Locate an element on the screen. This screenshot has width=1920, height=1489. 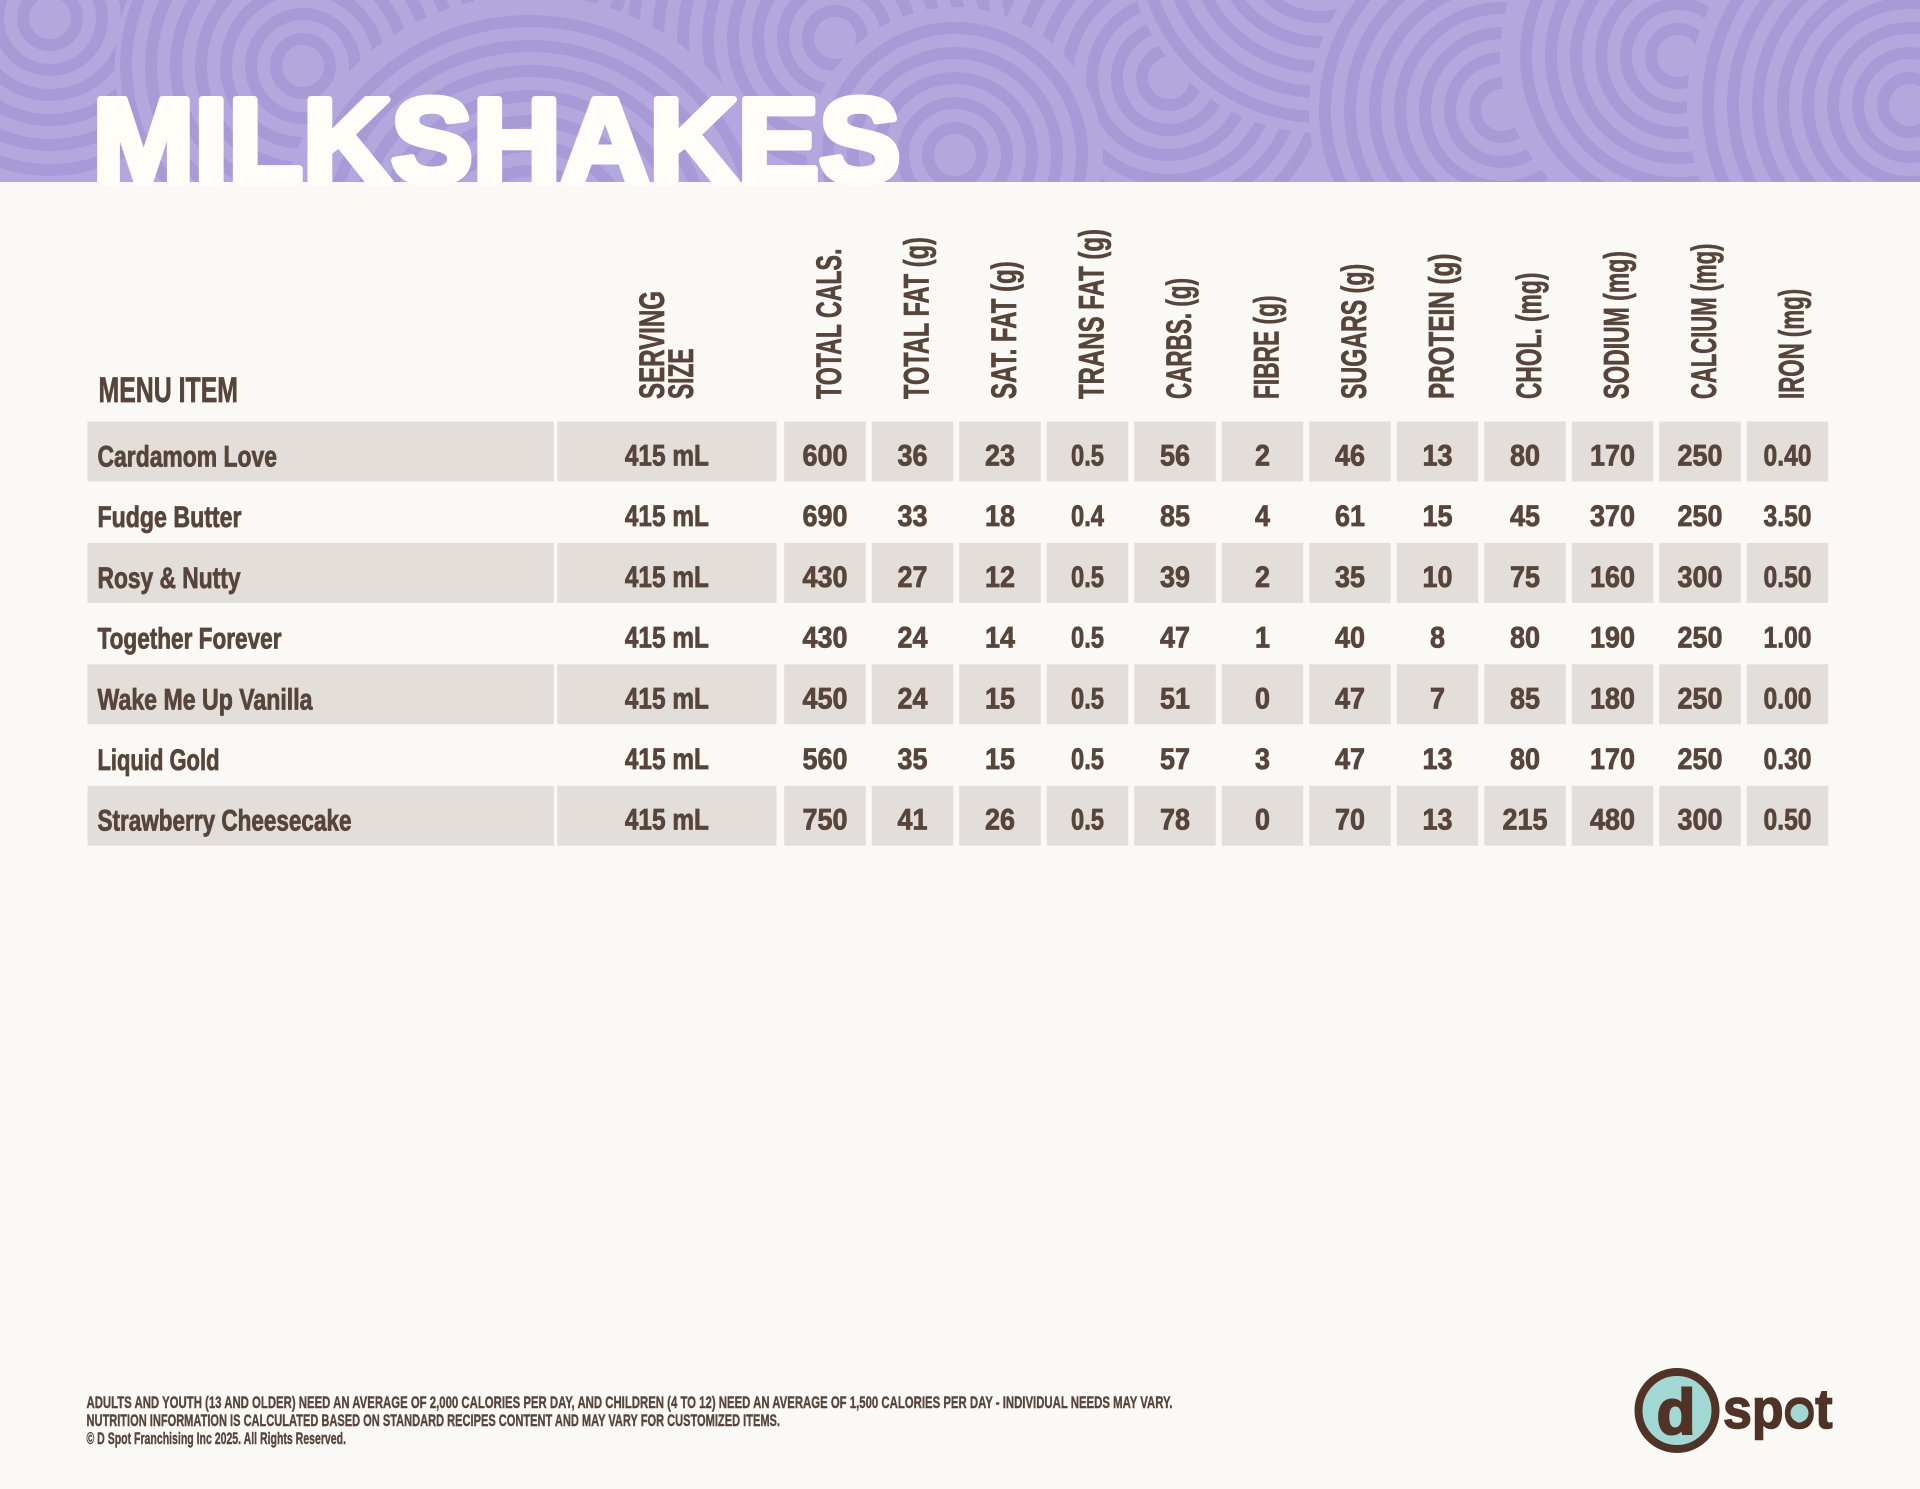
svg-text: 12 is located at coordinates (1000, 577).